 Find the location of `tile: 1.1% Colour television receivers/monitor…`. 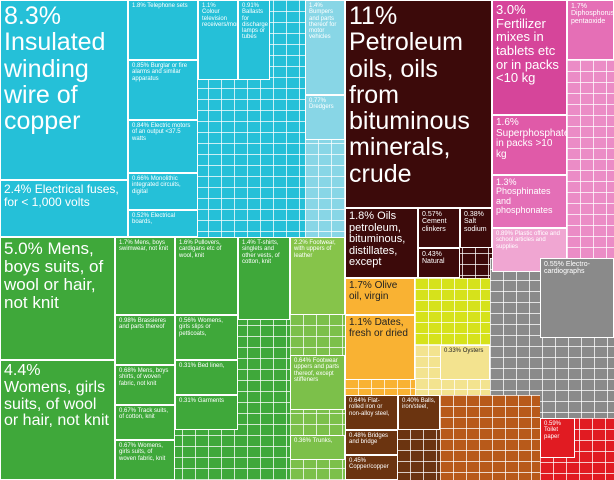

tile: 1.1% Colour television receivers/monitor… is located at coordinates (218, 40).